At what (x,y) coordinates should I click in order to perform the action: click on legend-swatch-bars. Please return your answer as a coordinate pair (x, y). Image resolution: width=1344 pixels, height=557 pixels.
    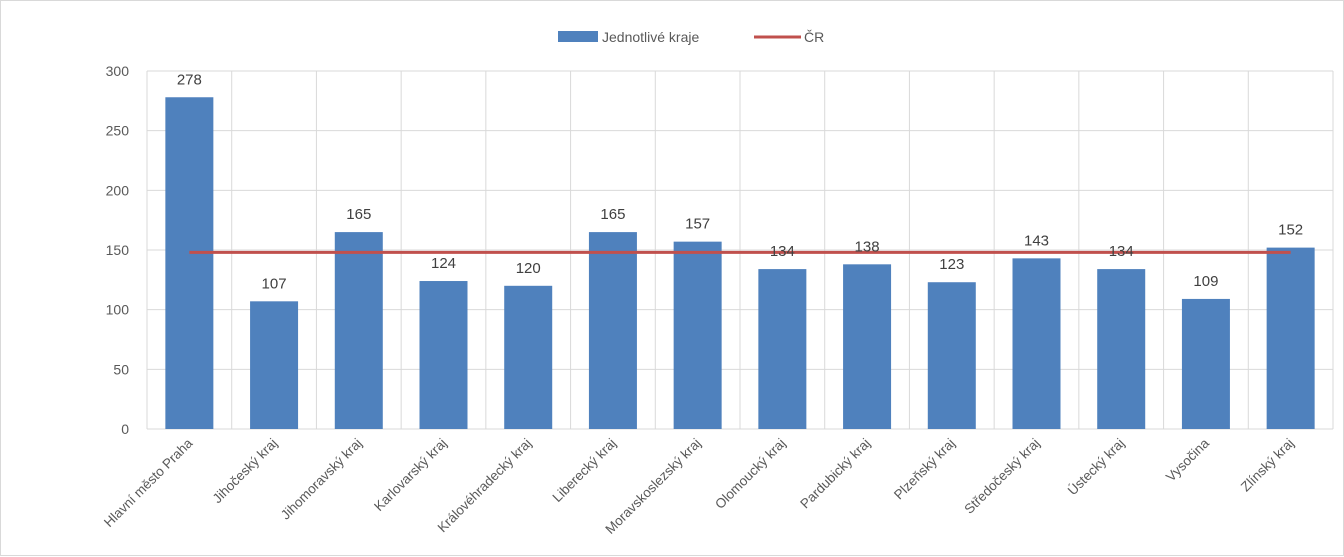
    Looking at the image, I should click on (578, 36).